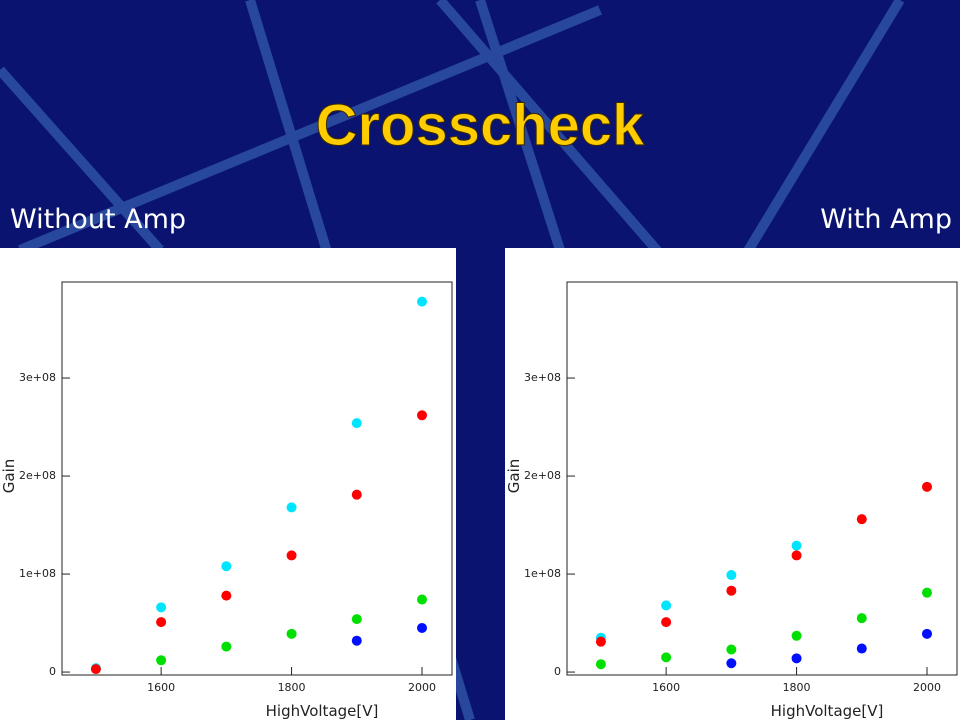 Image resolution: width=960 pixels, height=720 pixels. I want to click on slide-title: Crosscheck, so click(481, 125).